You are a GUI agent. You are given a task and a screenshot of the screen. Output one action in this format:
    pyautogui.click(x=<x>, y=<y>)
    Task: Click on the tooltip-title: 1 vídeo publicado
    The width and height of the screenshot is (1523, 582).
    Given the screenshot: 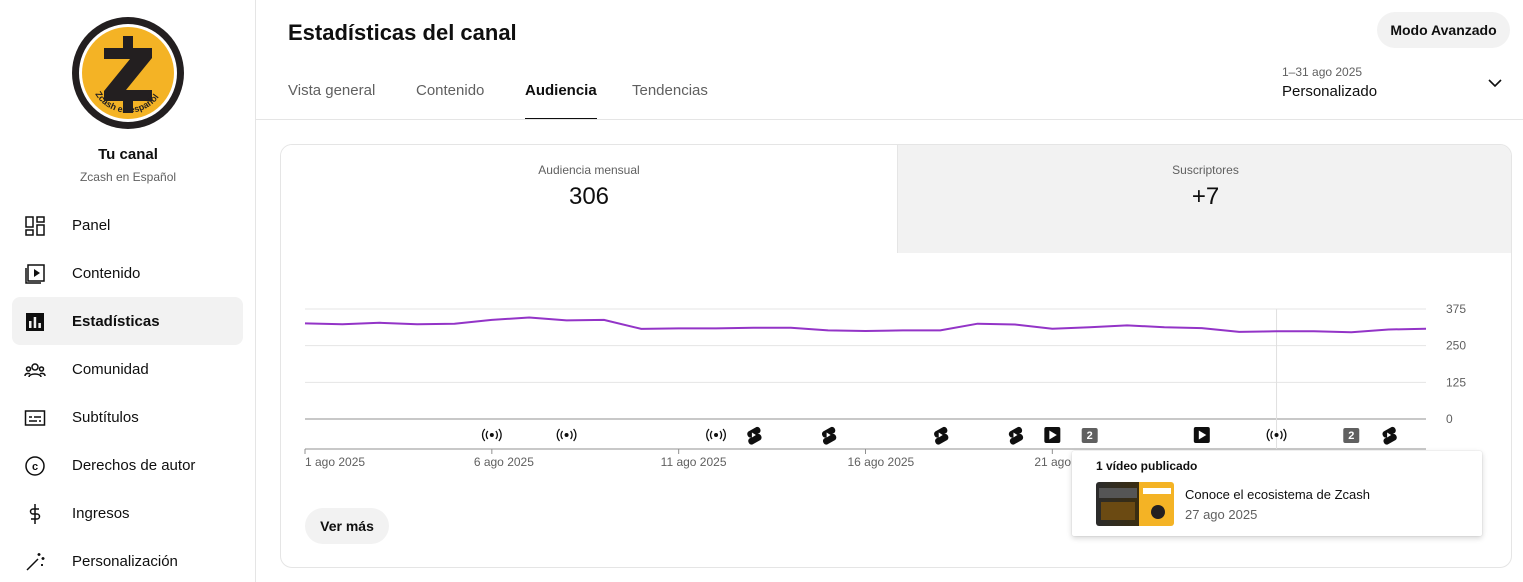 What is the action you would take?
    pyautogui.click(x=1147, y=466)
    